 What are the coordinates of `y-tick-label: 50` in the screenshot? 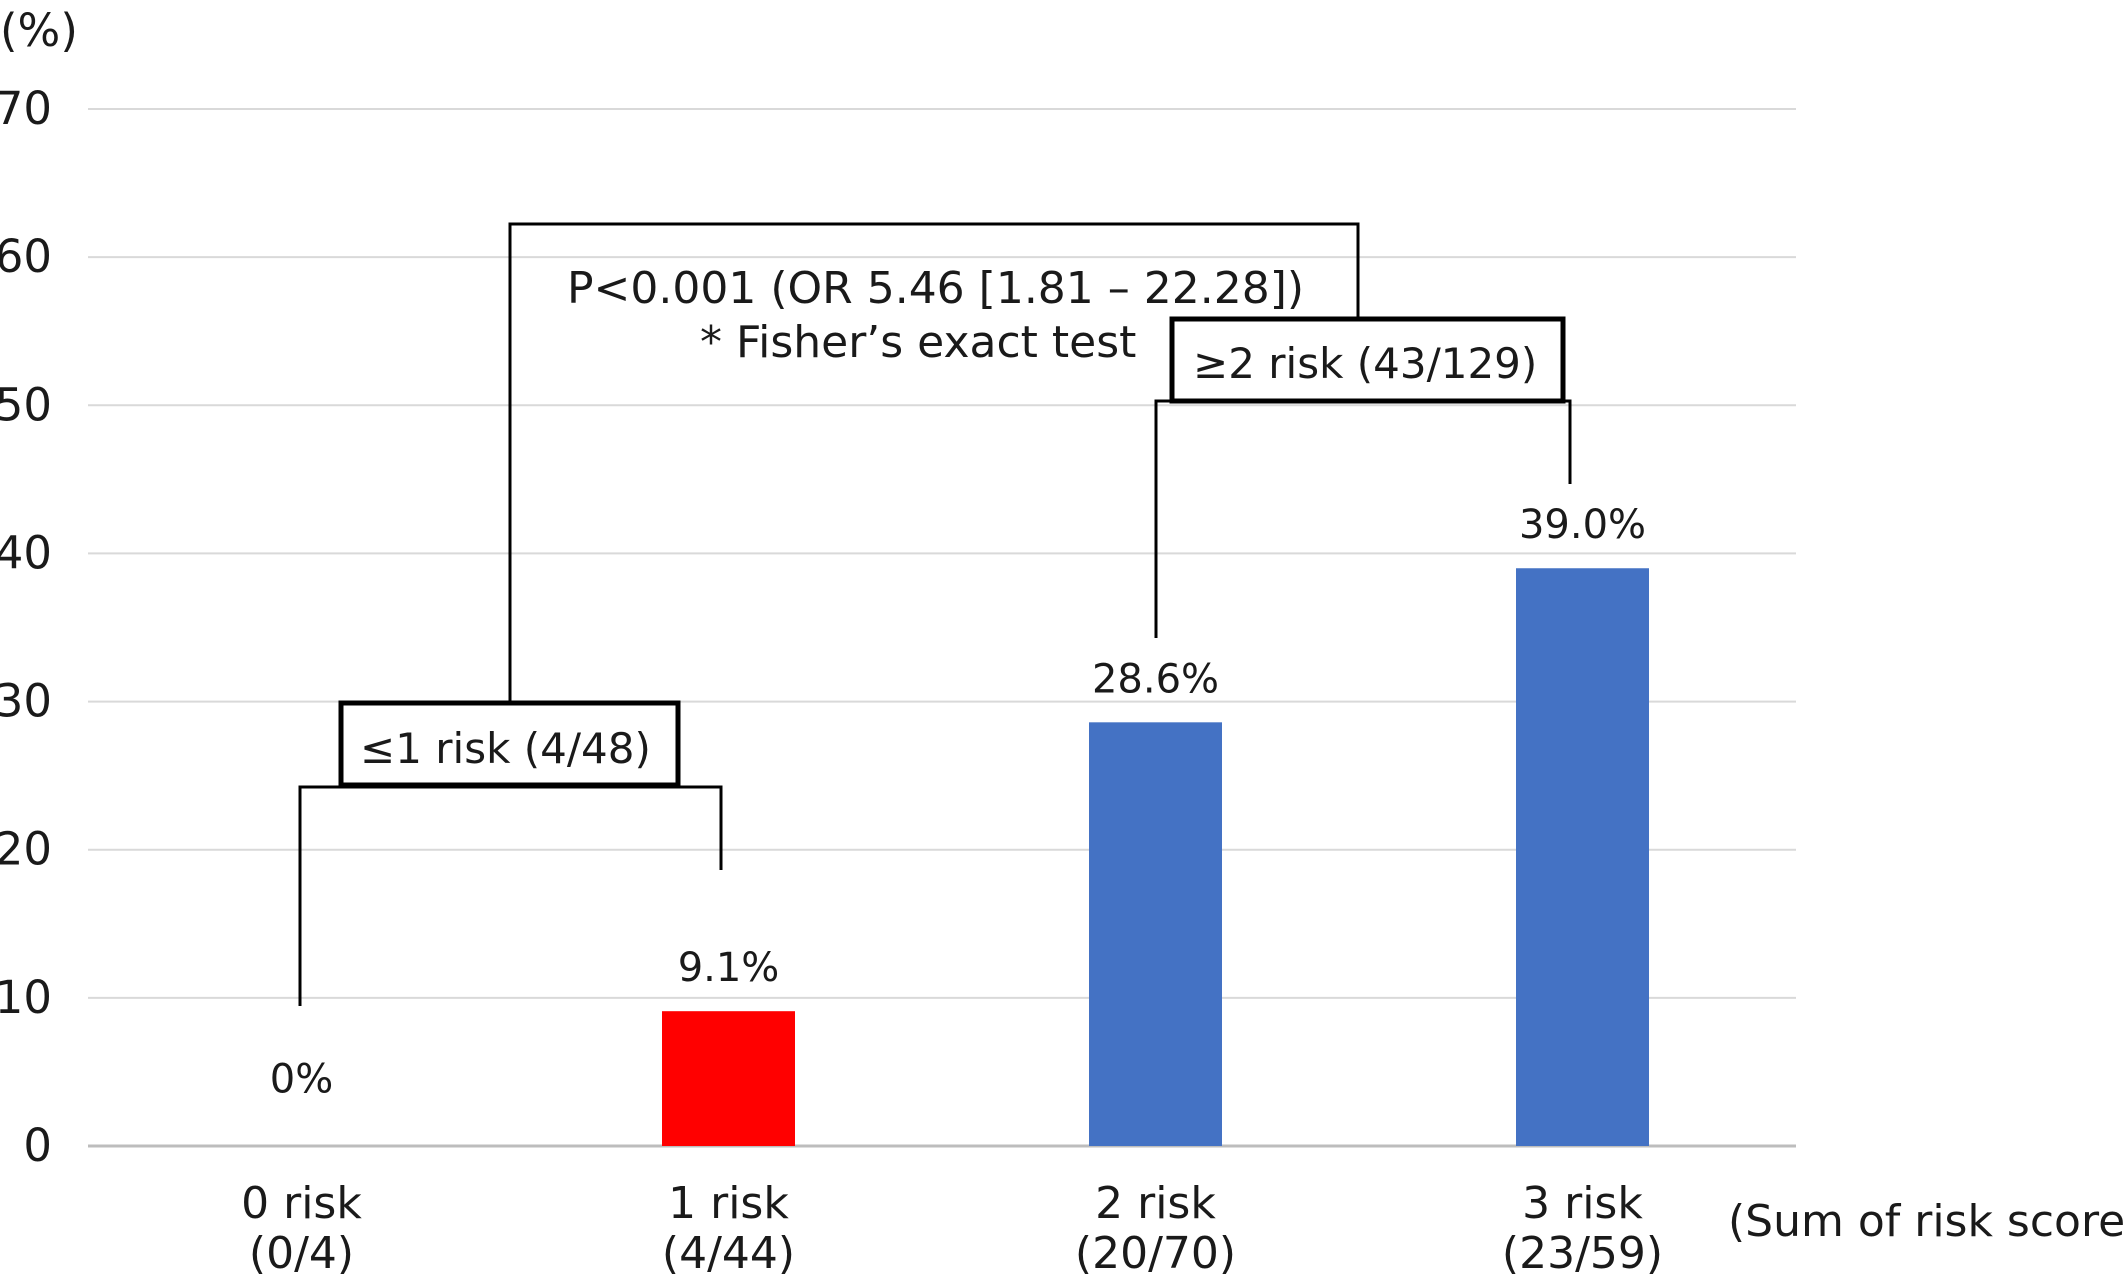 It's located at (26, 404).